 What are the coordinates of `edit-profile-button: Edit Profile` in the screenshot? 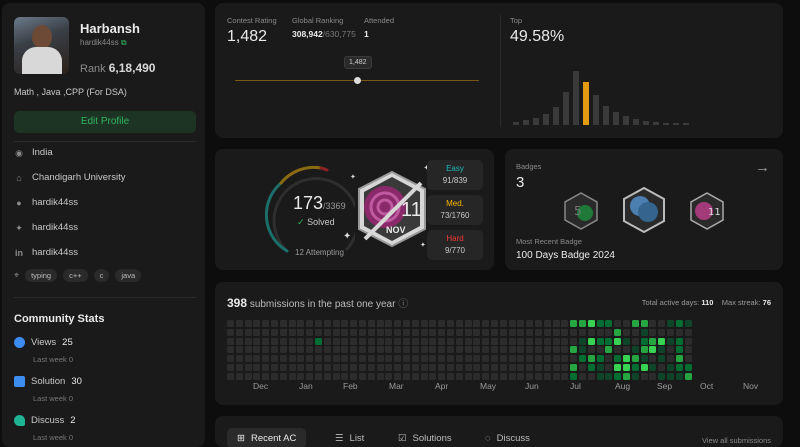 It's located at (105, 122).